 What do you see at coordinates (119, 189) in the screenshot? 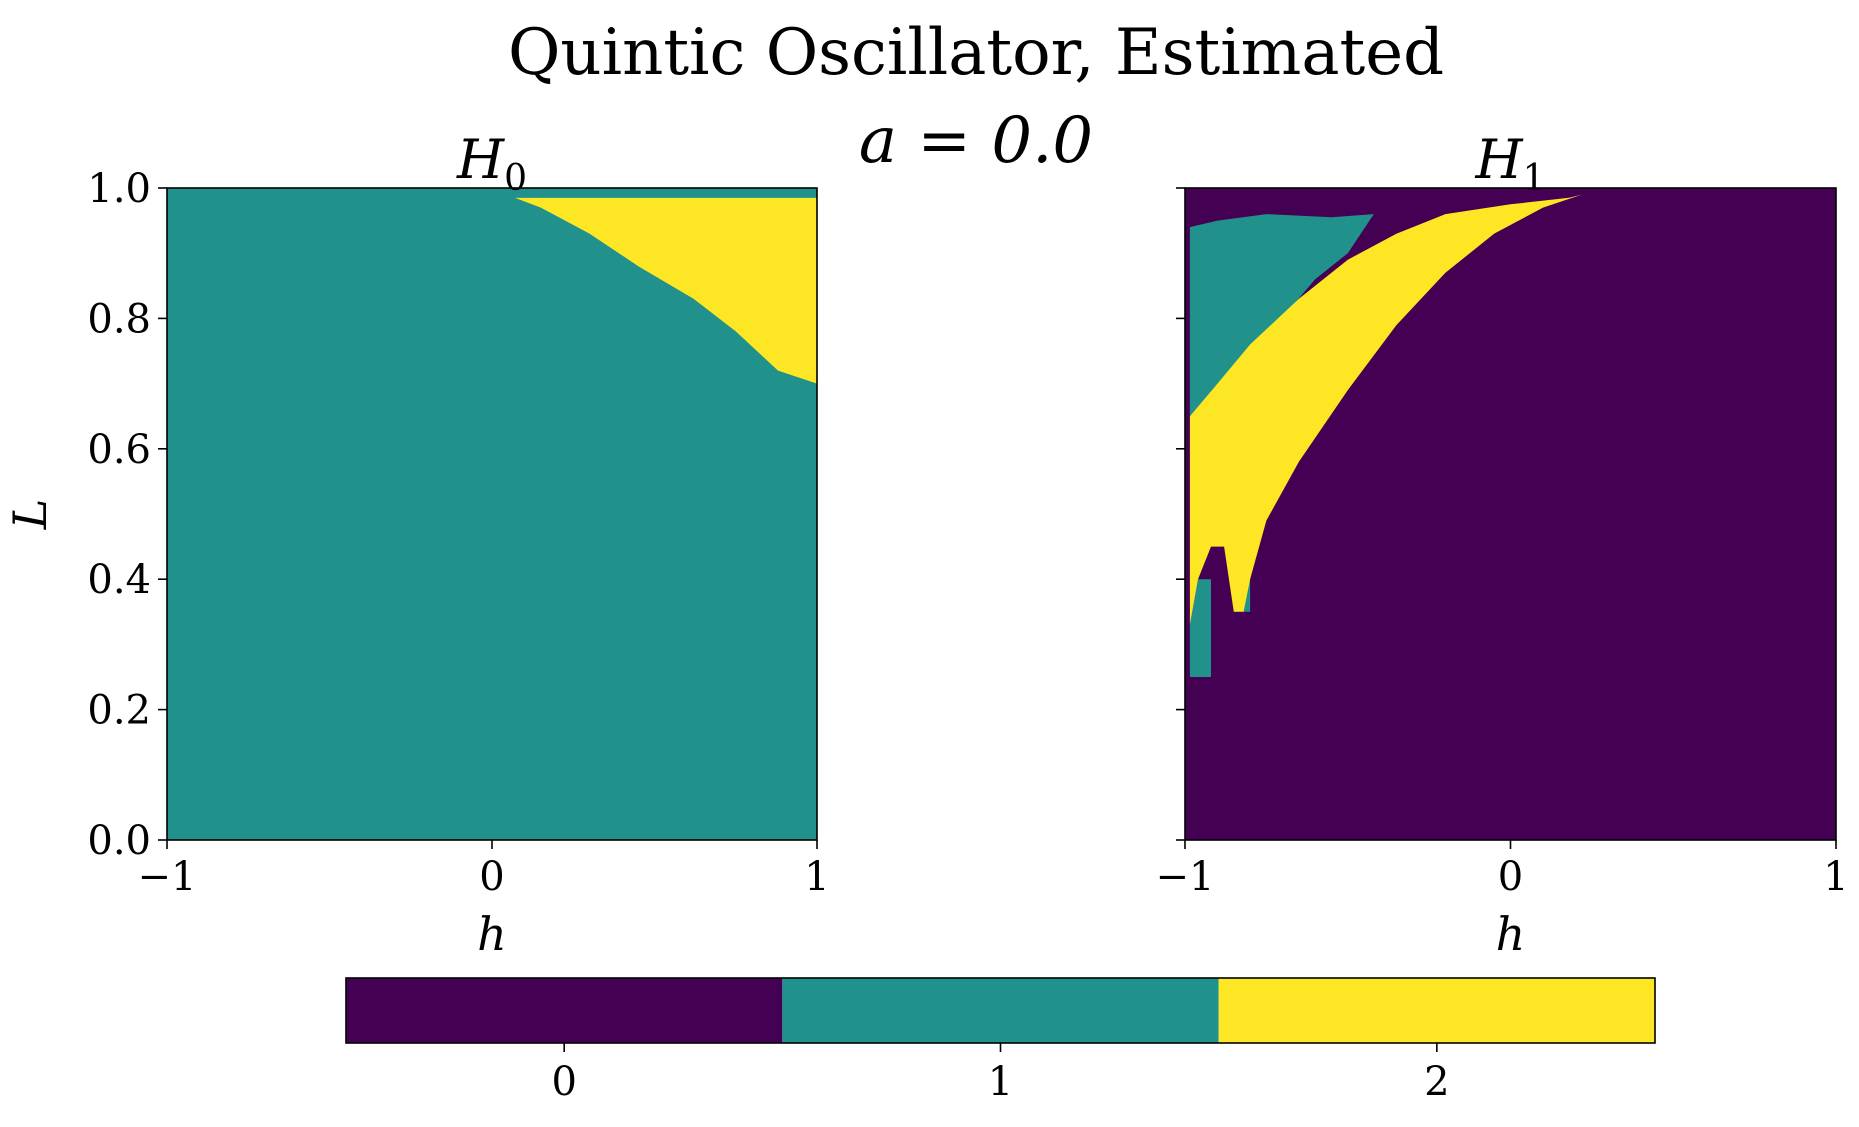
I see `y-tick-label: 1.0` at bounding box center [119, 189].